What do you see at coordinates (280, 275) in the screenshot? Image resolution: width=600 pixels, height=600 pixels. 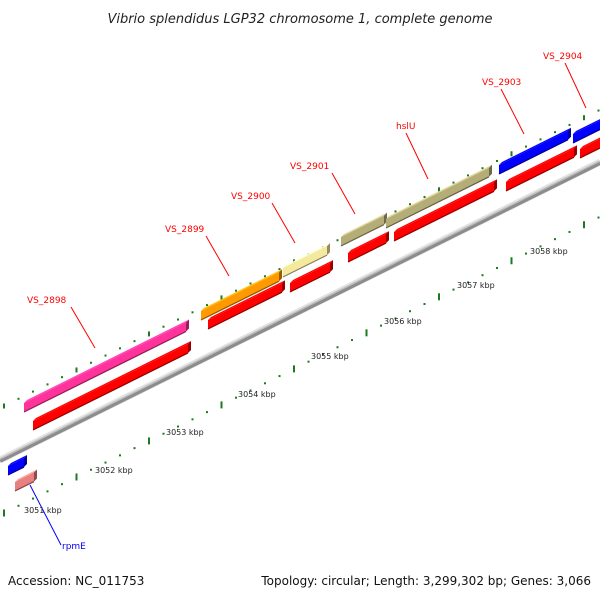 I see `gene-vs-2899-side` at bounding box center [280, 275].